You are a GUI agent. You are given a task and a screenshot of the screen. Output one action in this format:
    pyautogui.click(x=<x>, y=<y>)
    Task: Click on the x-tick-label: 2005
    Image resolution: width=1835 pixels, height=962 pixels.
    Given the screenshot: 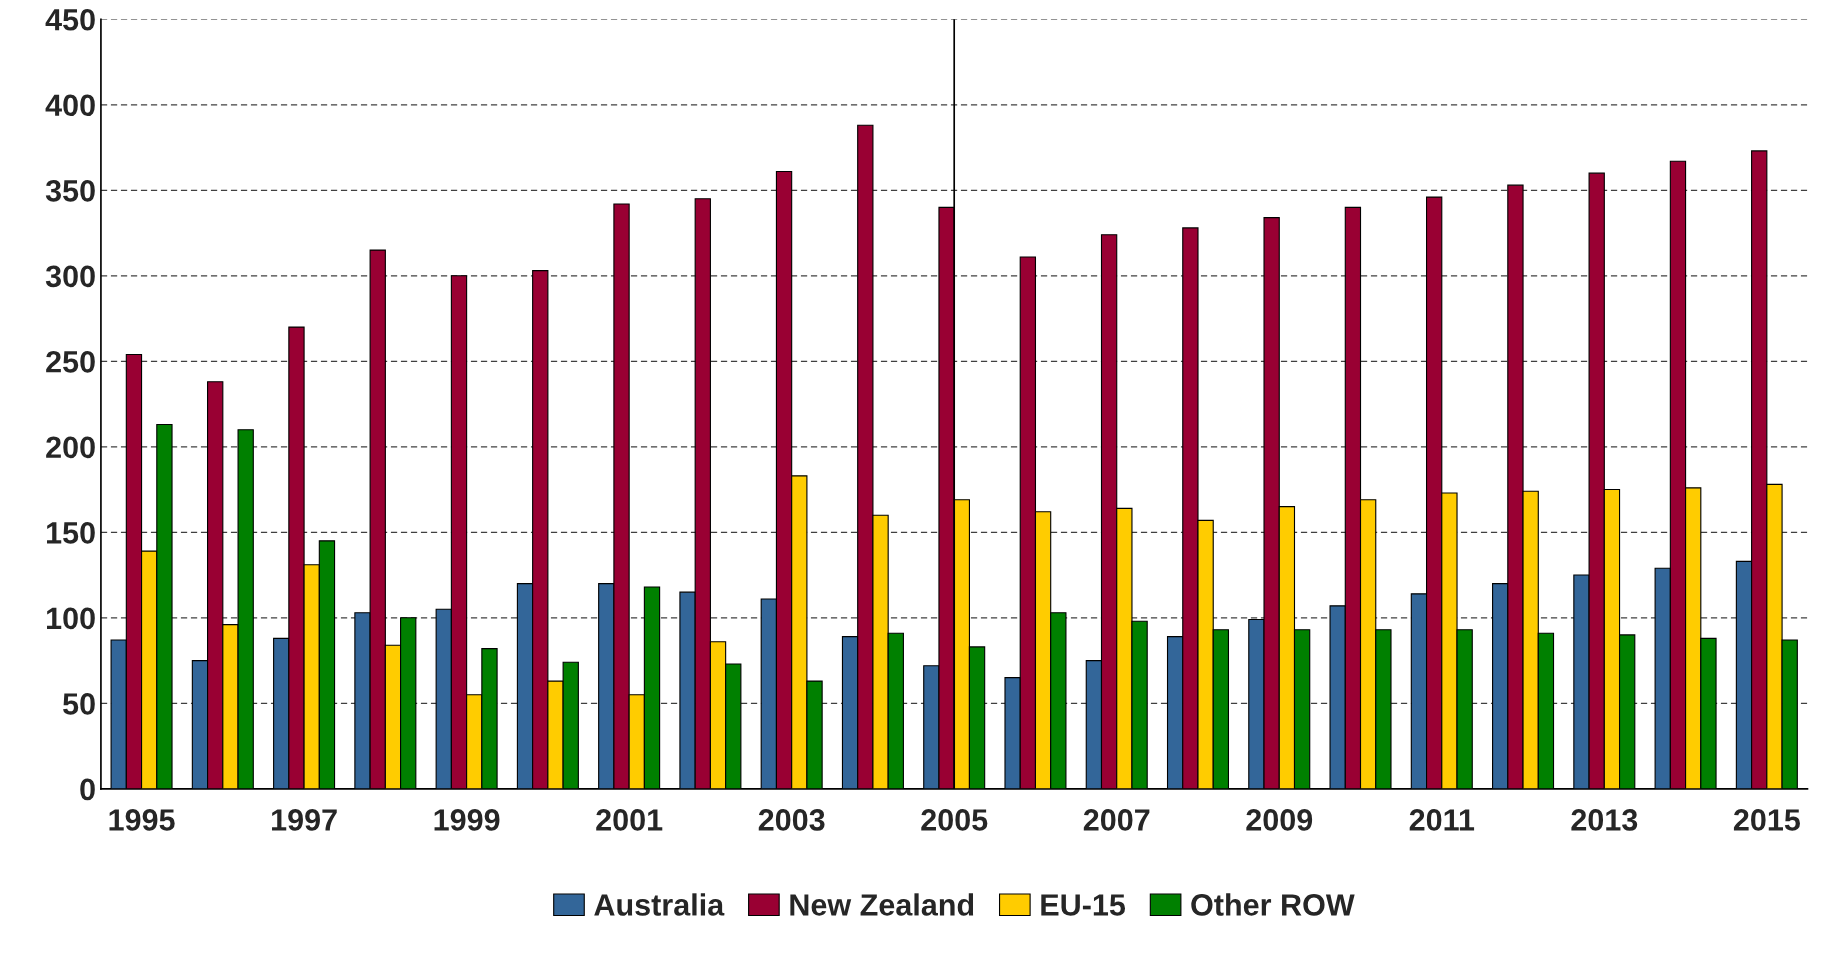 What is the action you would take?
    pyautogui.click(x=954, y=820)
    